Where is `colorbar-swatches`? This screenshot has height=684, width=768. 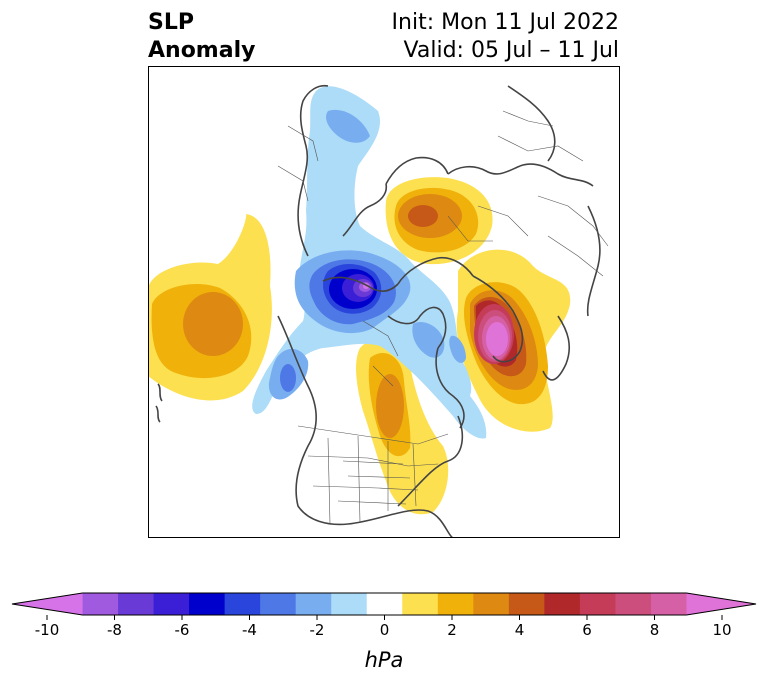
colorbar-swatches is located at coordinates (384, 604).